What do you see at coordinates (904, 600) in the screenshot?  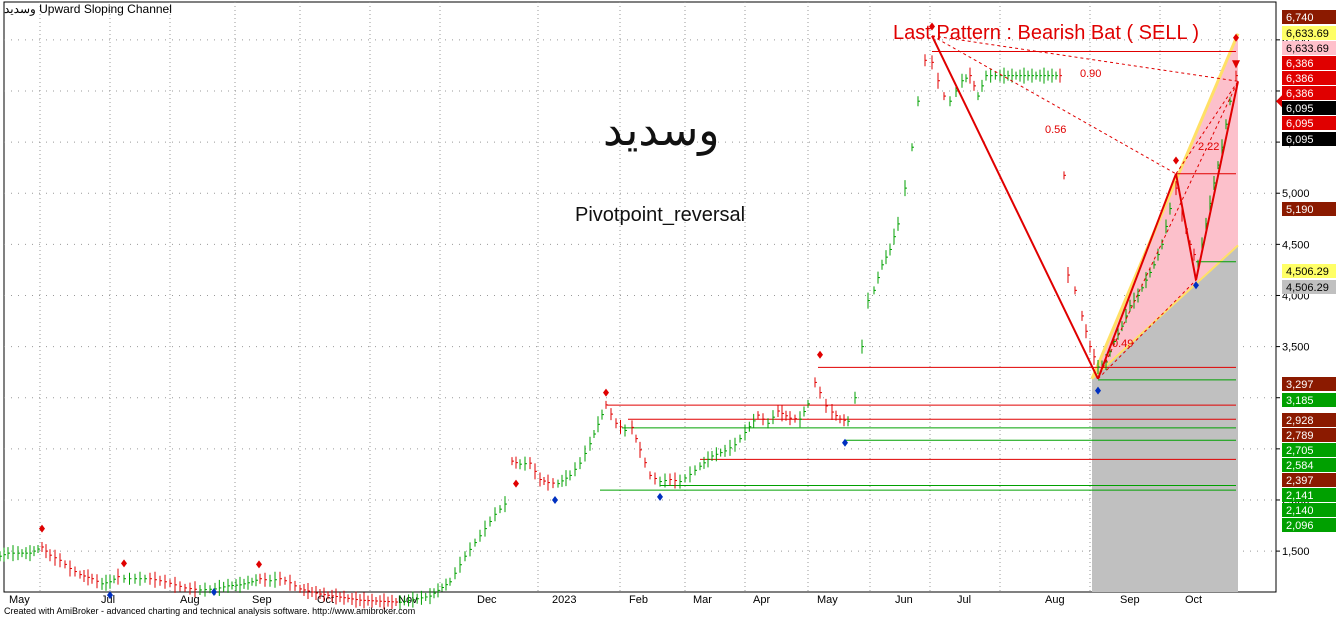 I see `x-tick-label: Jun` at bounding box center [904, 600].